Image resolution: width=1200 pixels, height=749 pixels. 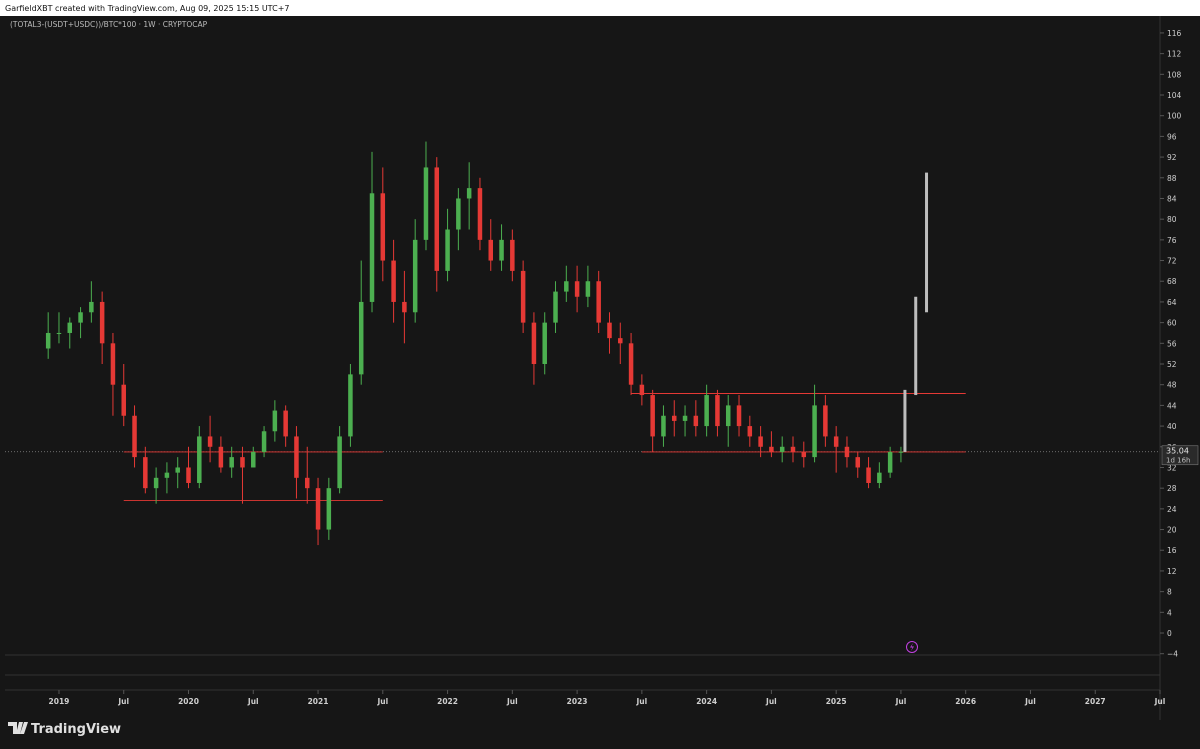 What do you see at coordinates (1172, 261) in the screenshot?
I see `y-tick-label: 72` at bounding box center [1172, 261].